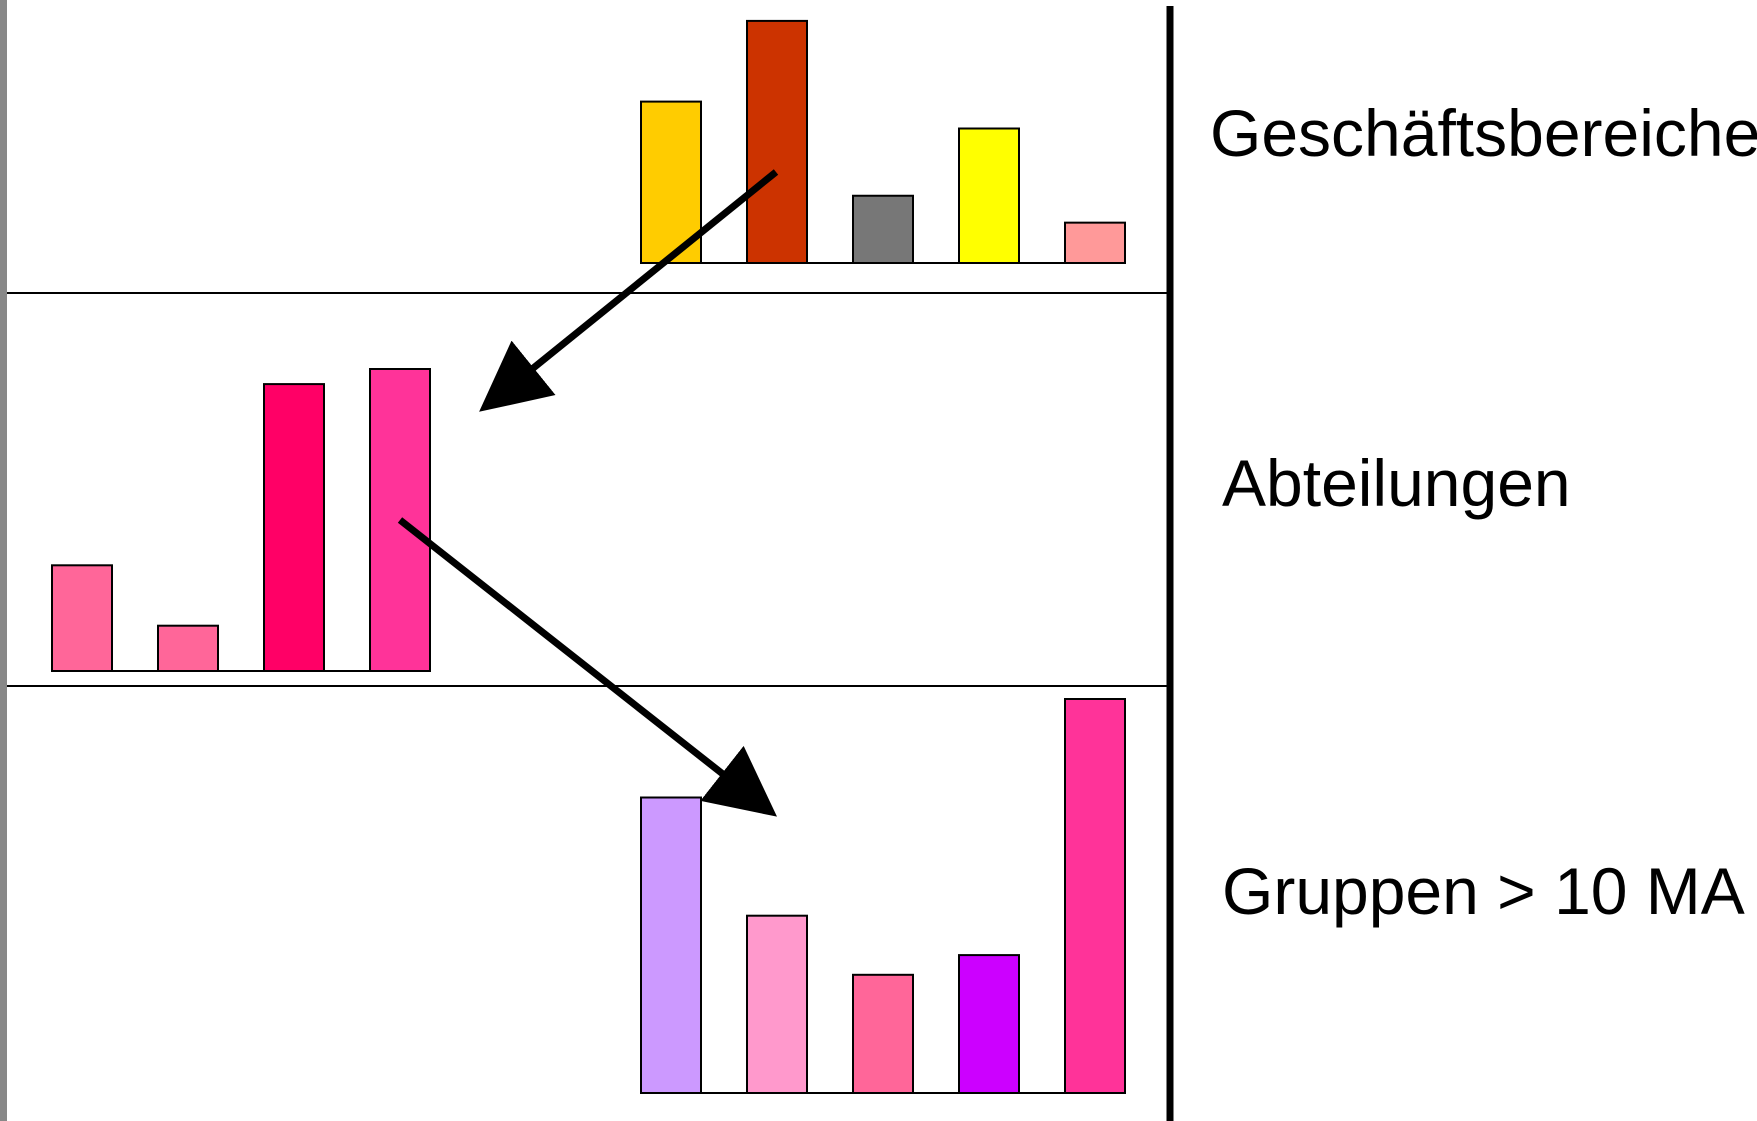 Image resolution: width=1757 pixels, height=1121 pixels. What do you see at coordinates (1396, 483) in the screenshot?
I see `band-label-abteilungen: Abteilungen` at bounding box center [1396, 483].